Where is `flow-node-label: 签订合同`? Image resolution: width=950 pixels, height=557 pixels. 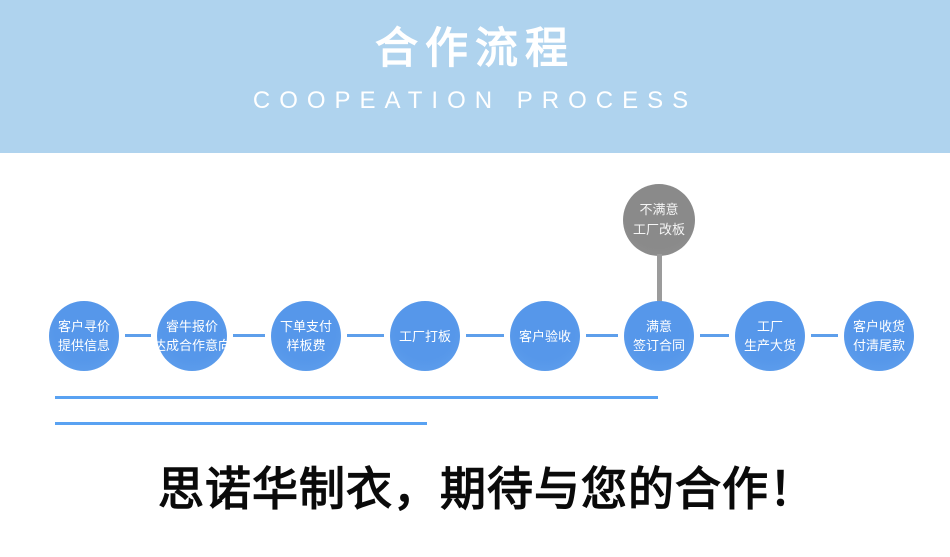 flow-node-label: 签订合同 is located at coordinates (658, 345).